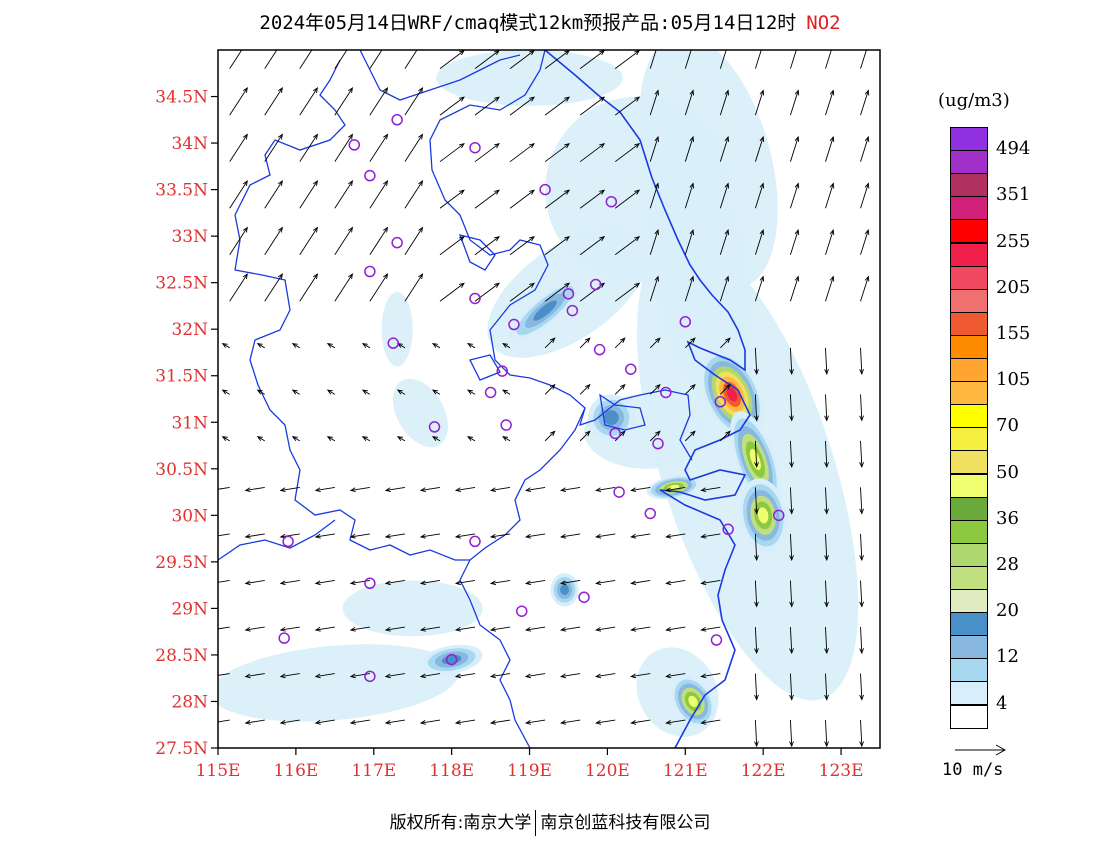 The height and width of the screenshot is (850, 1100). What do you see at coordinates (823, 23) in the screenshot?
I see `pollutant-label: NO2` at bounding box center [823, 23].